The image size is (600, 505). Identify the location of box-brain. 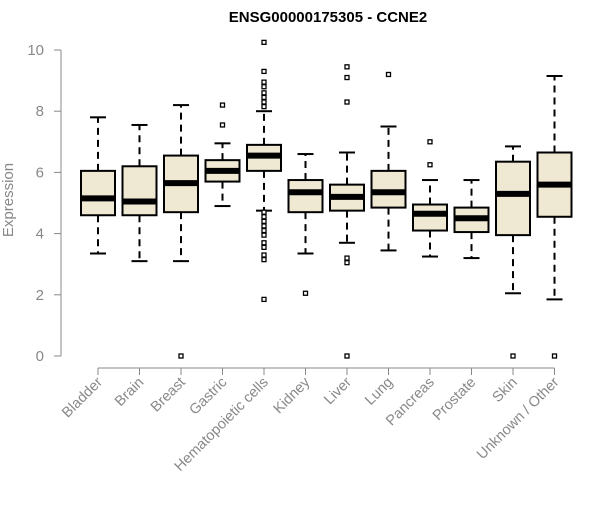
(139, 193).